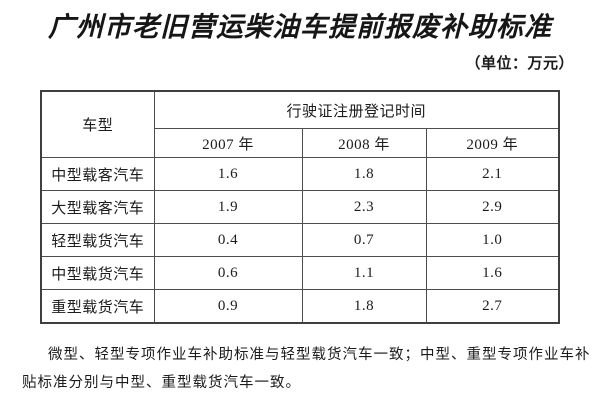  I want to click on vehicle-type-cell: 中型载客汽车, so click(97, 174).